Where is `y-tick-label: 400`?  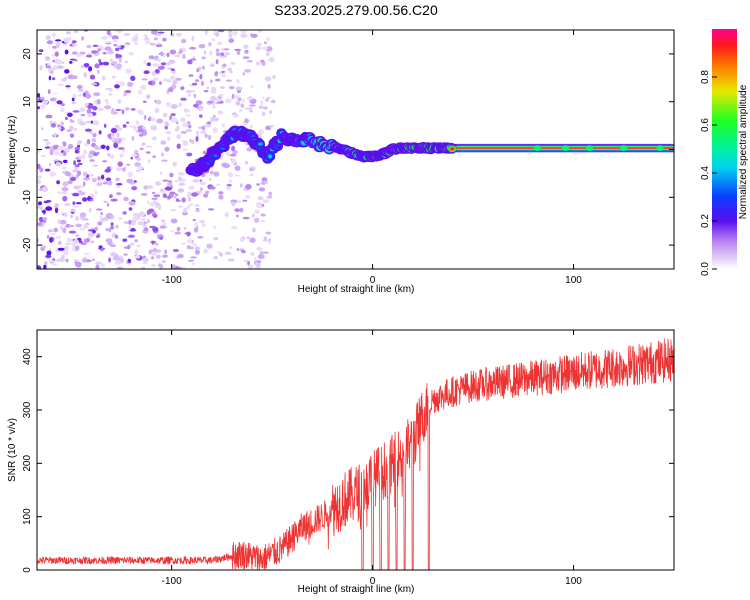 y-tick-label: 400 is located at coordinates (27, 356).